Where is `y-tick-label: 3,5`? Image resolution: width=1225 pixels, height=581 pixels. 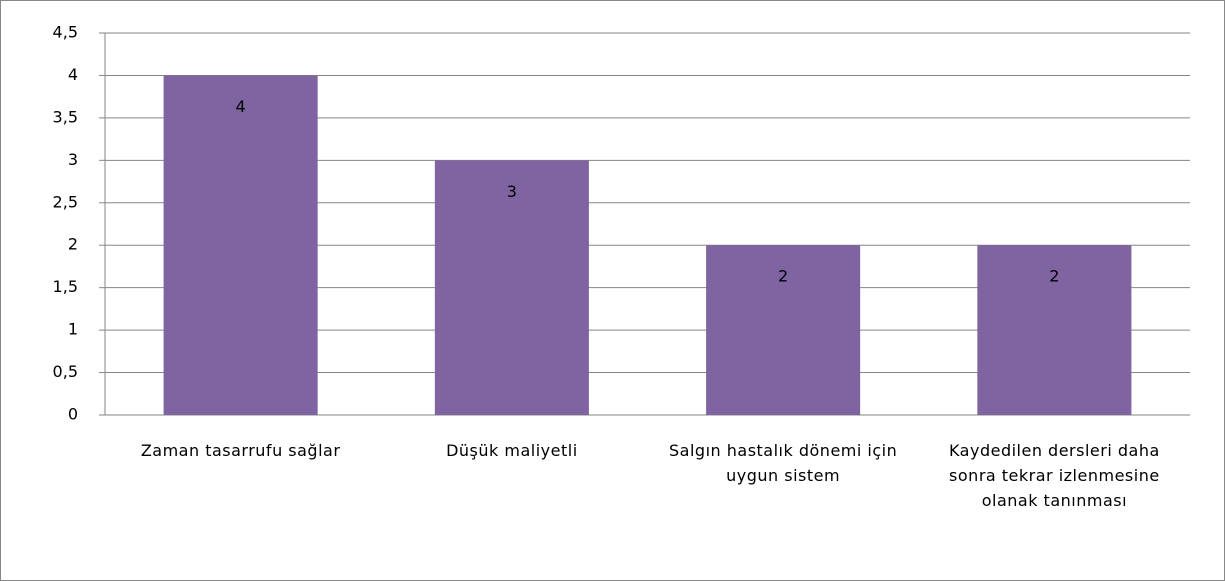 y-tick-label: 3,5 is located at coordinates (65, 116).